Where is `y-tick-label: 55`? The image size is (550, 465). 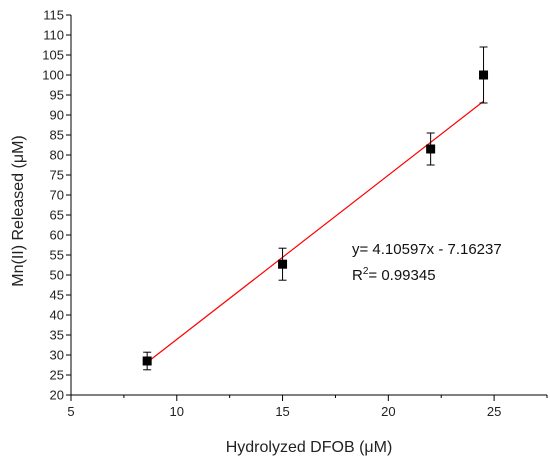 y-tick-label: 55 is located at coordinates (57, 255).